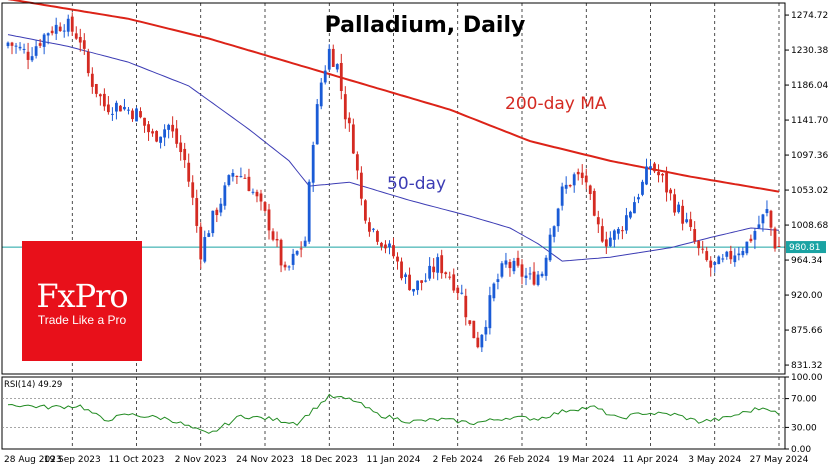 The width and height of the screenshot is (835, 474). I want to click on price-tick-label: 1186.04, so click(809, 86).